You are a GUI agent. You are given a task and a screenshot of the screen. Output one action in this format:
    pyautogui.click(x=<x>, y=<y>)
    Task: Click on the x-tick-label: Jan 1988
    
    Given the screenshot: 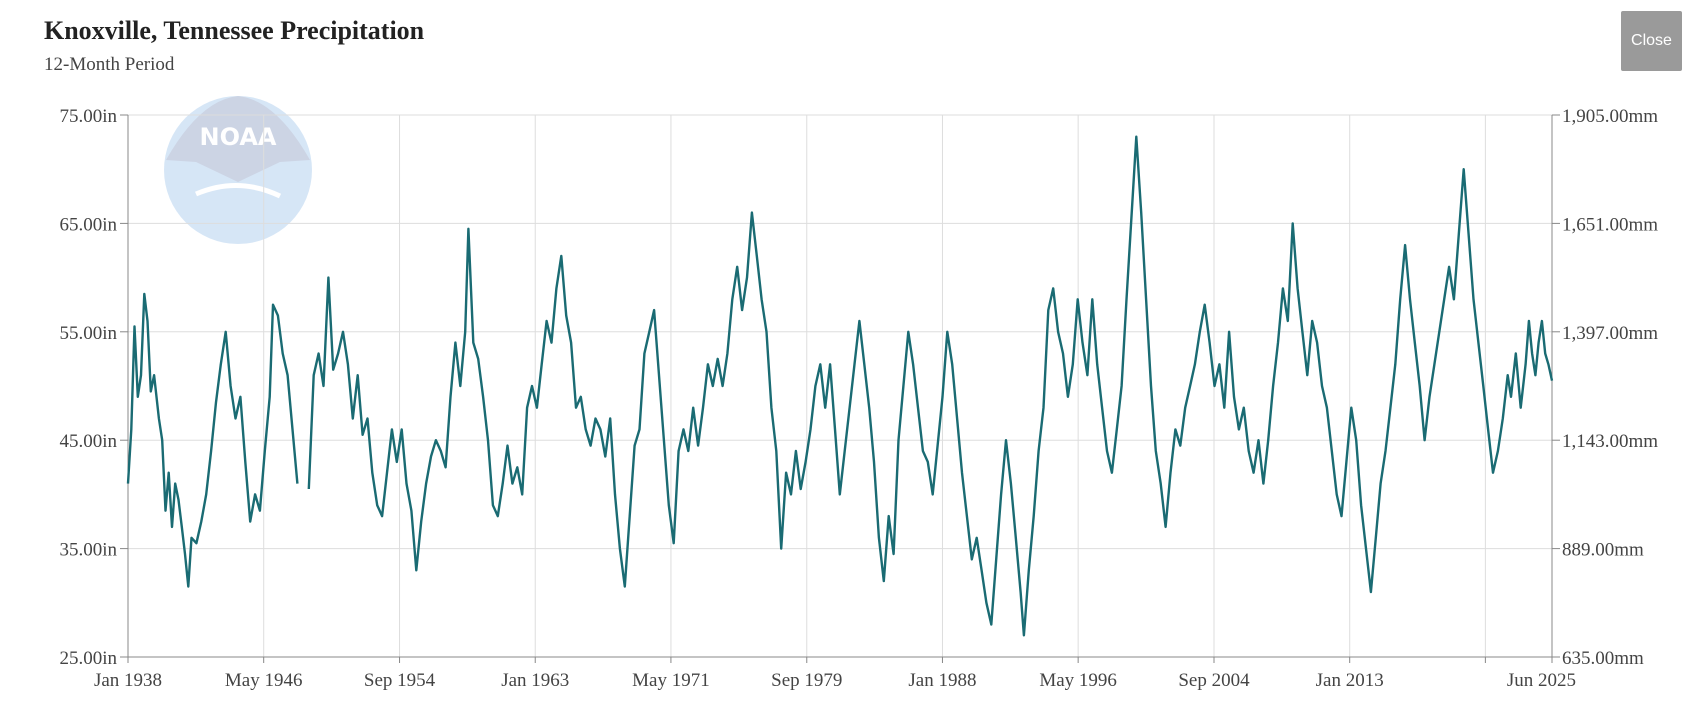 What is the action you would take?
    pyautogui.click(x=942, y=680)
    